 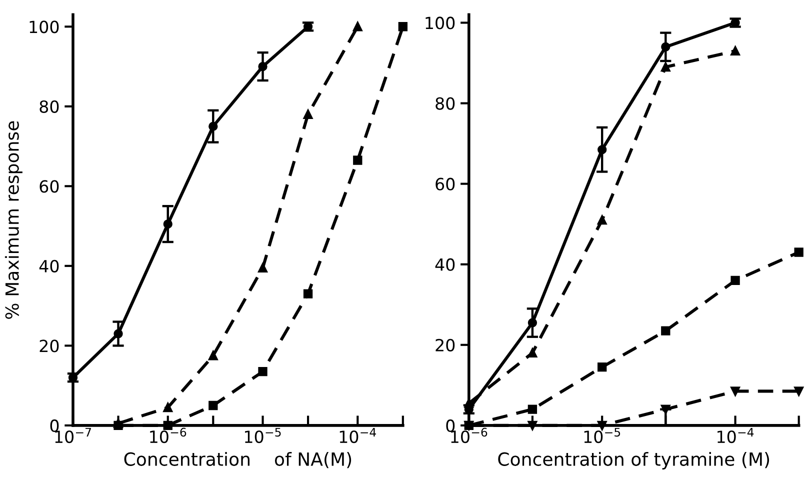 What do you see at coordinates (13, 220) in the screenshot?
I see `y-axis-title: % Maximum response` at bounding box center [13, 220].